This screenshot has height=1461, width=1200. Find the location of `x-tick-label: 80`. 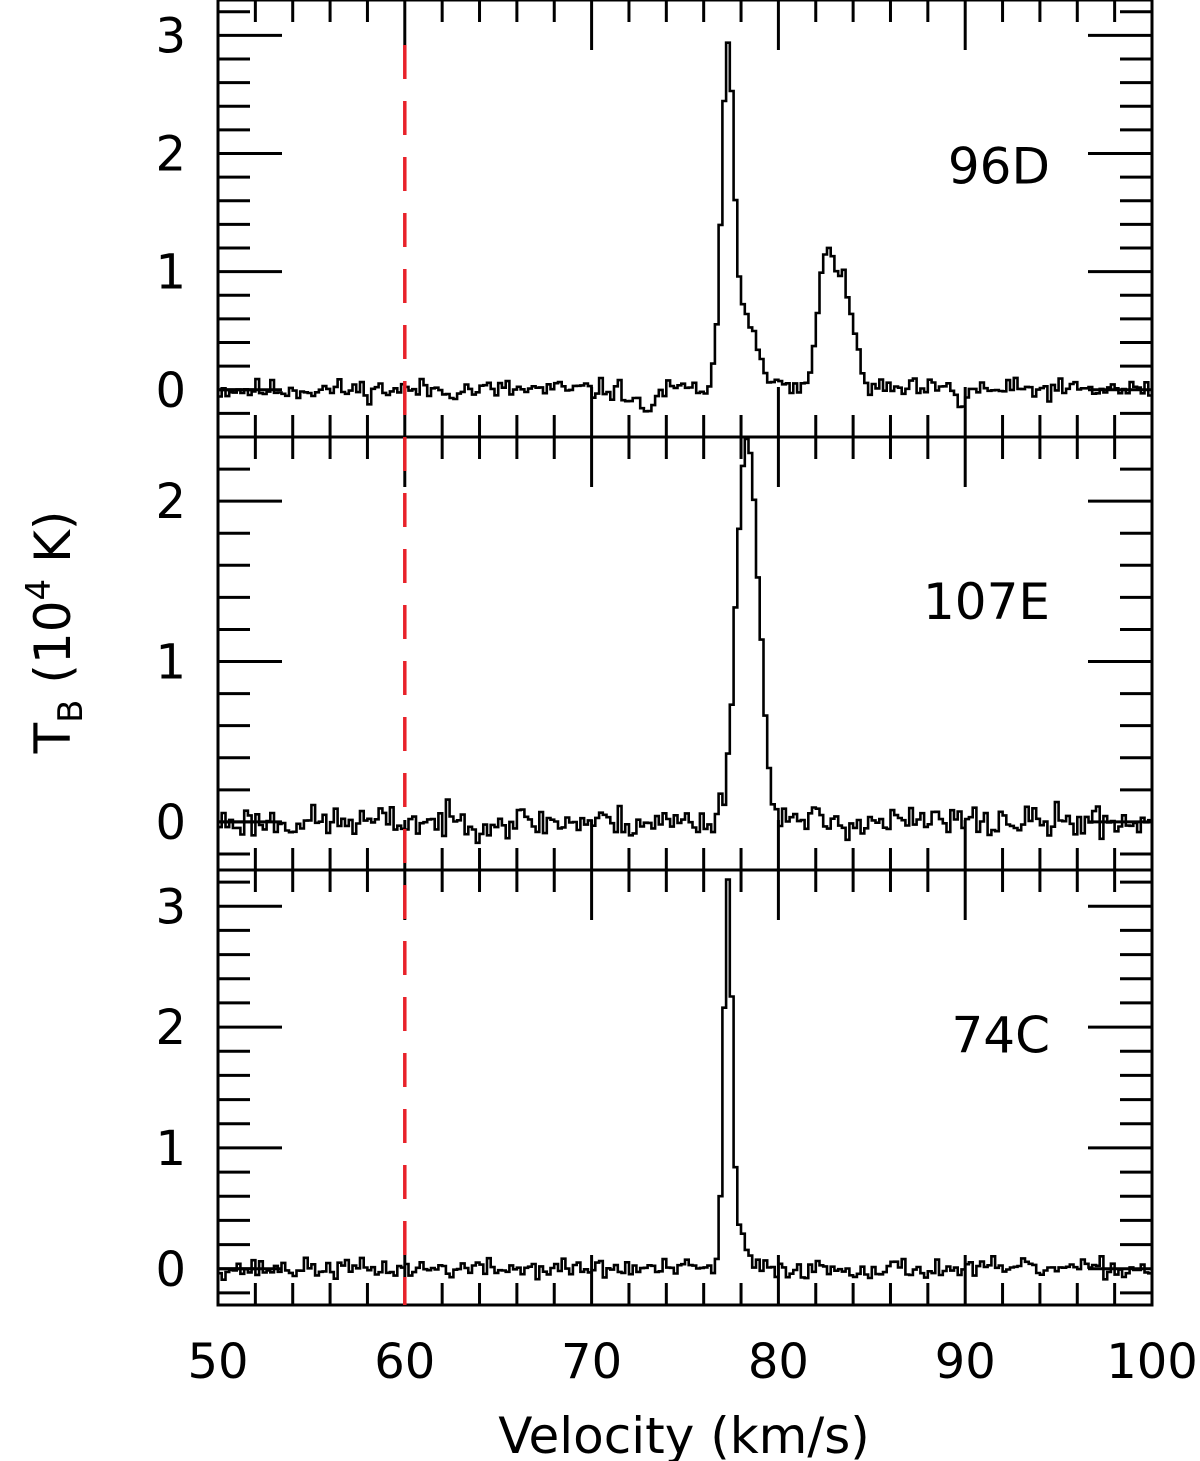

x-tick-label: 80 is located at coordinates (778, 1362).